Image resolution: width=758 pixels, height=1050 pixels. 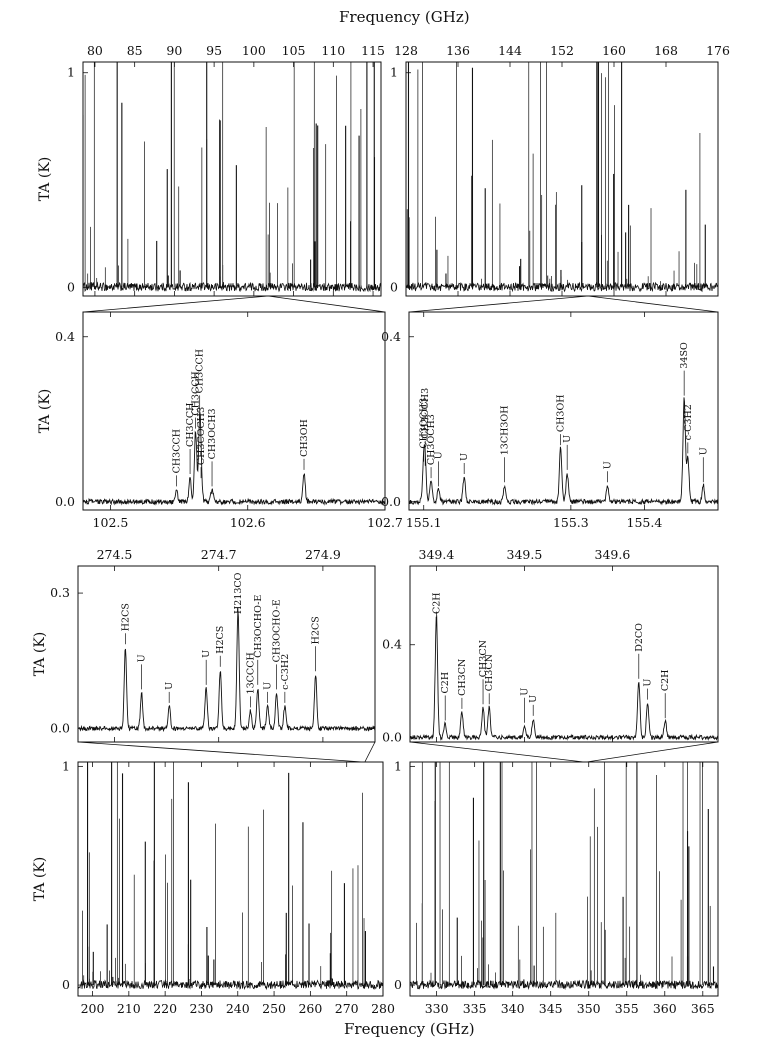 I want to click on x-tick-label: 230, so click(x=202, y=1008).